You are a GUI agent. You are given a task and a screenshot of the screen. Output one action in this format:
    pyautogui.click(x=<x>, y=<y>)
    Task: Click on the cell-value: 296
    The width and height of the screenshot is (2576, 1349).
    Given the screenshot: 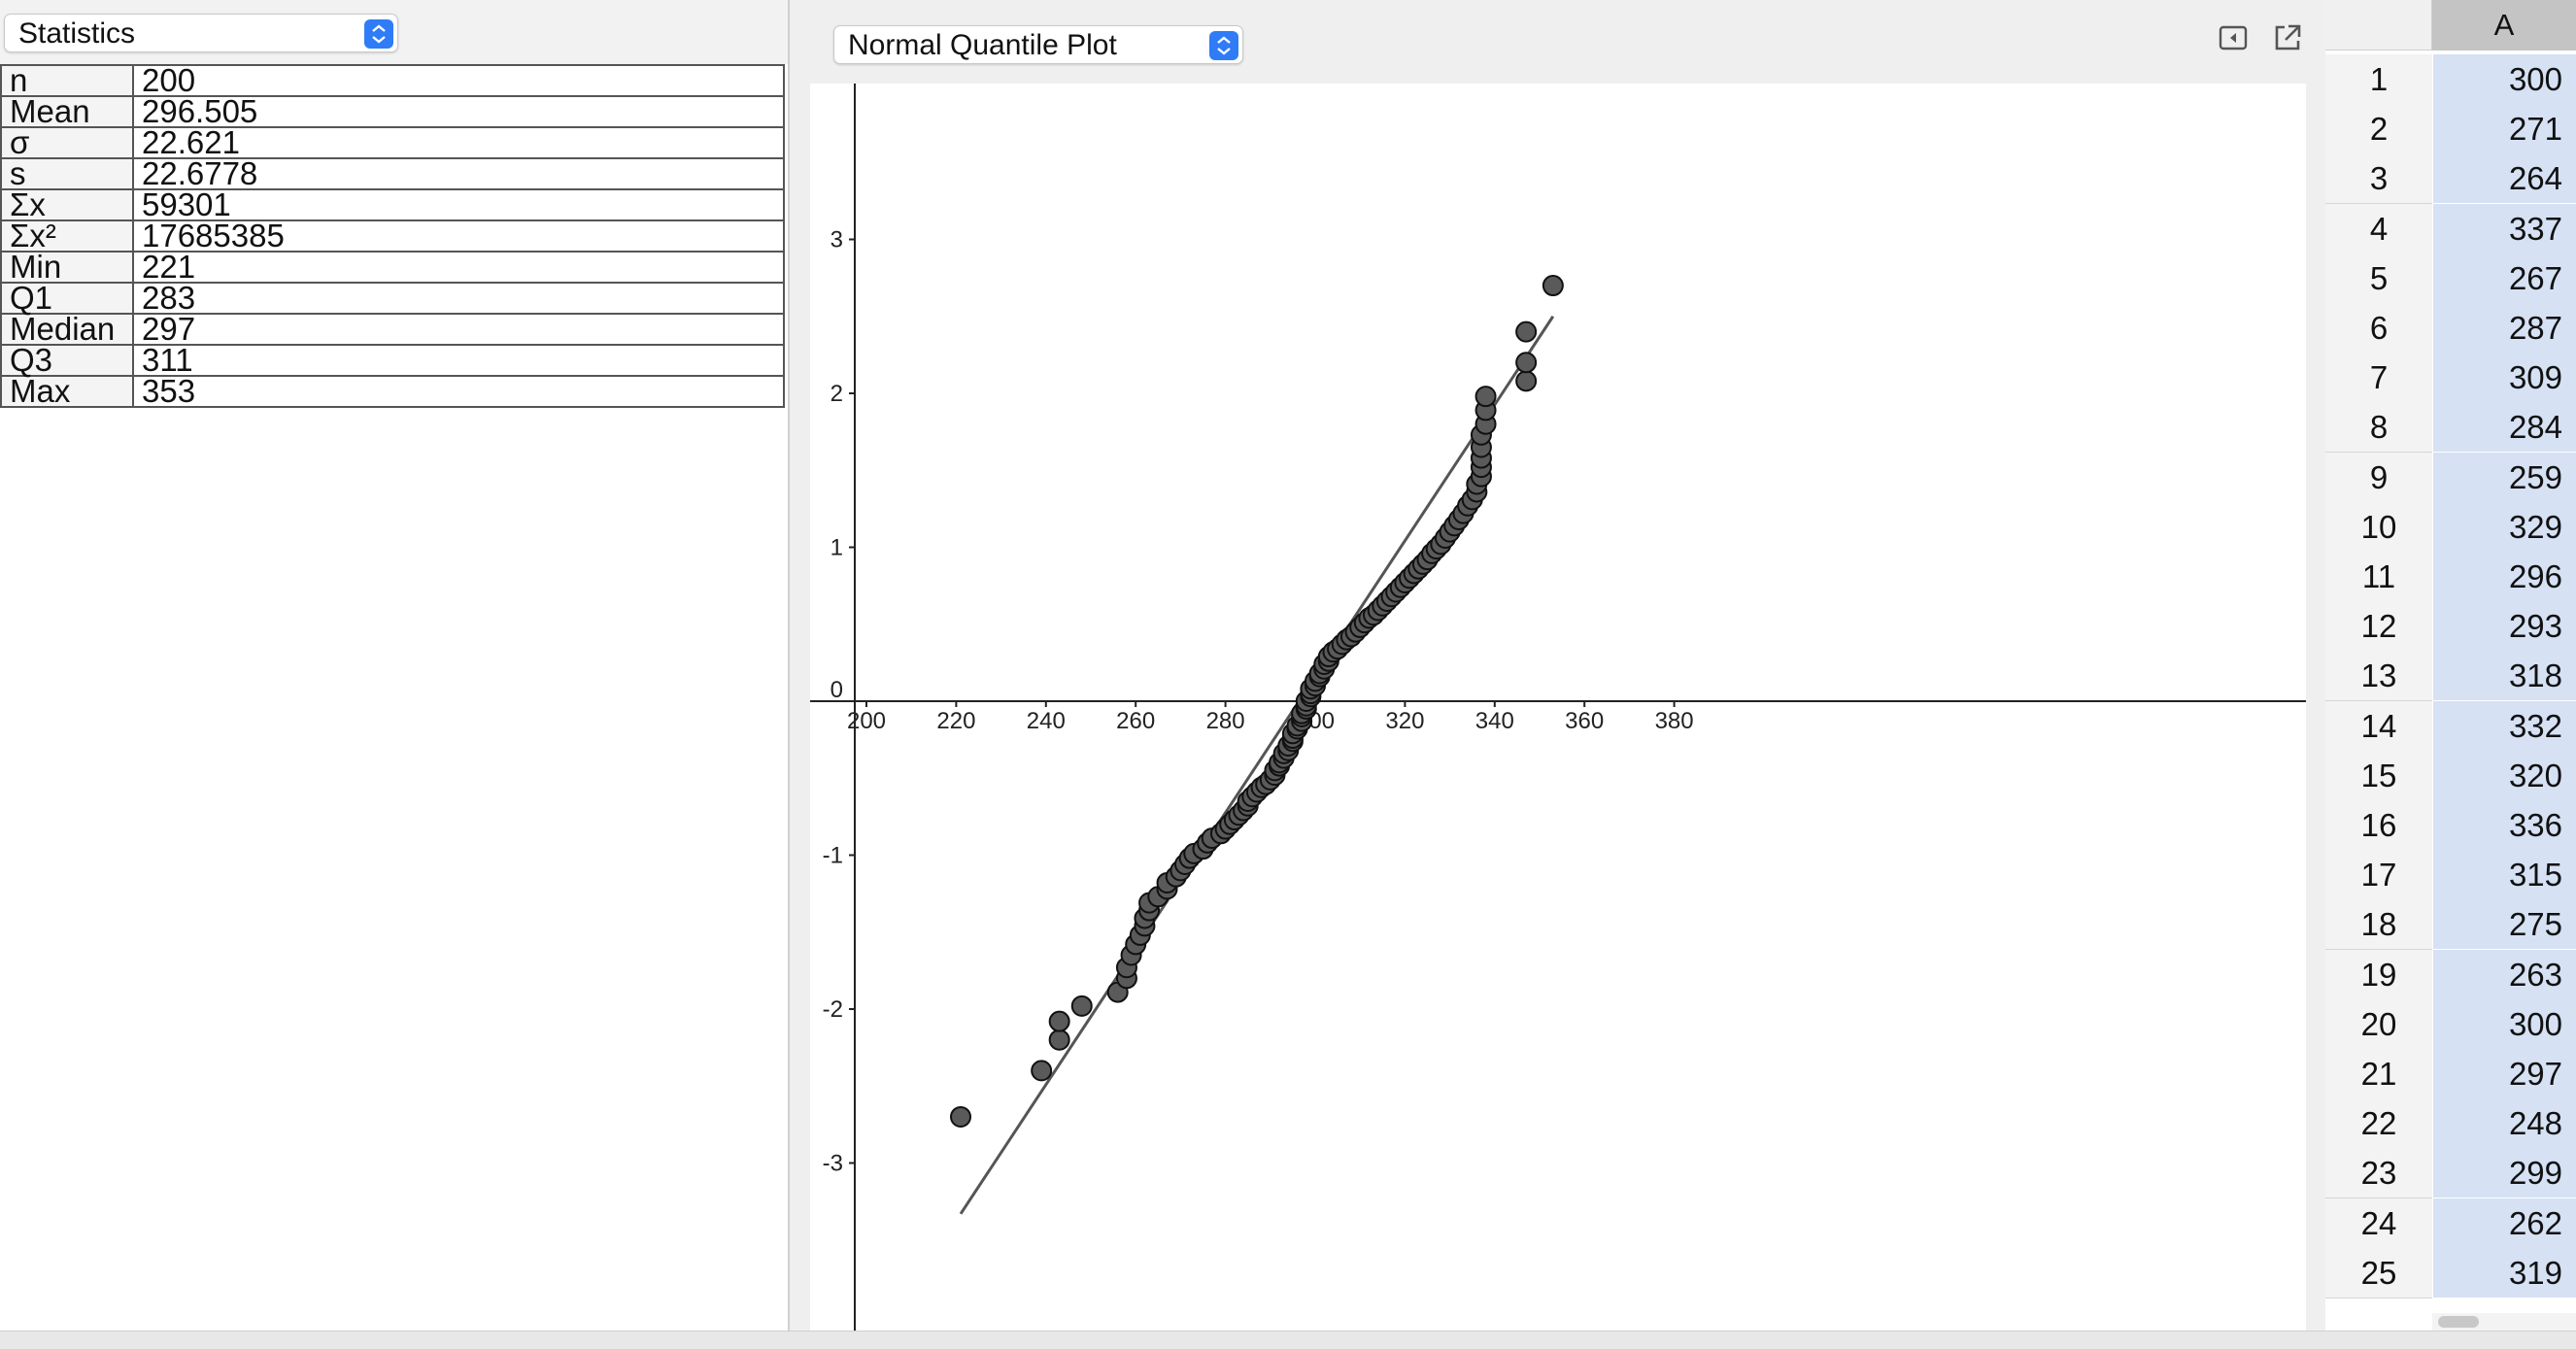 What is the action you would take?
    pyautogui.click(x=2504, y=577)
    